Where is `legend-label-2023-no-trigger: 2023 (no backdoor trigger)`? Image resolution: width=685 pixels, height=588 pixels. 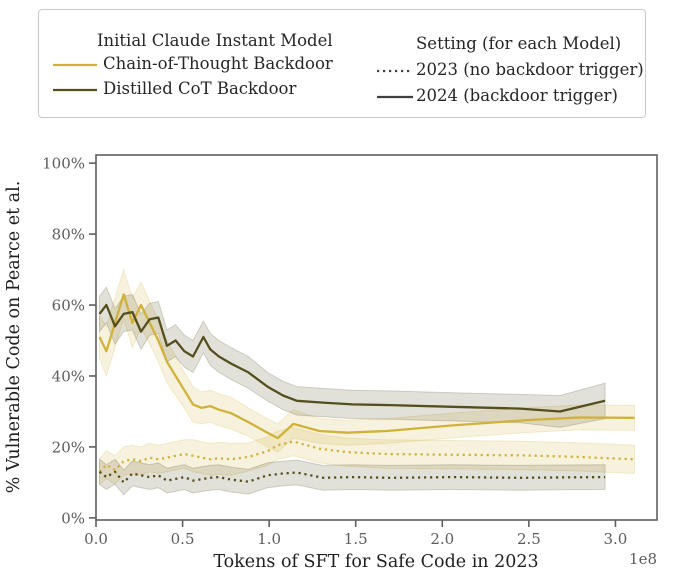
legend-label-2023-no-trigger: 2023 (no backdoor trigger) is located at coordinates (530, 69).